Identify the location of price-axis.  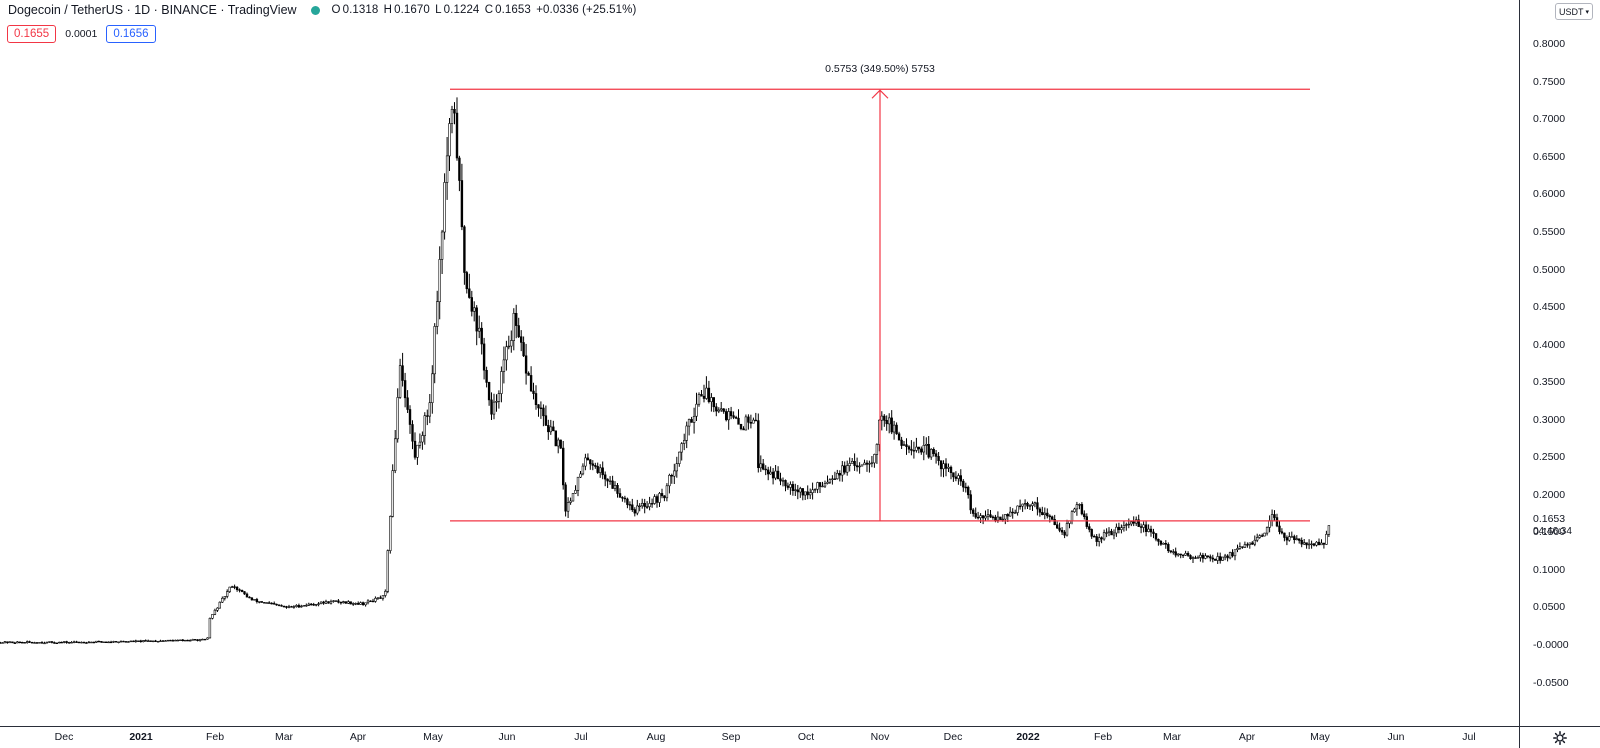
(1559, 363).